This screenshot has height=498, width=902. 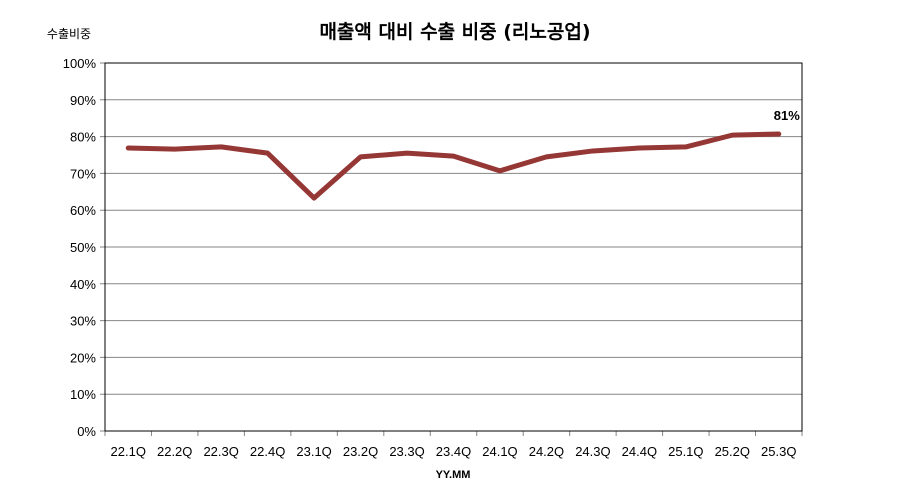 What do you see at coordinates (83, 173) in the screenshot?
I see `y-tick-label: 70%` at bounding box center [83, 173].